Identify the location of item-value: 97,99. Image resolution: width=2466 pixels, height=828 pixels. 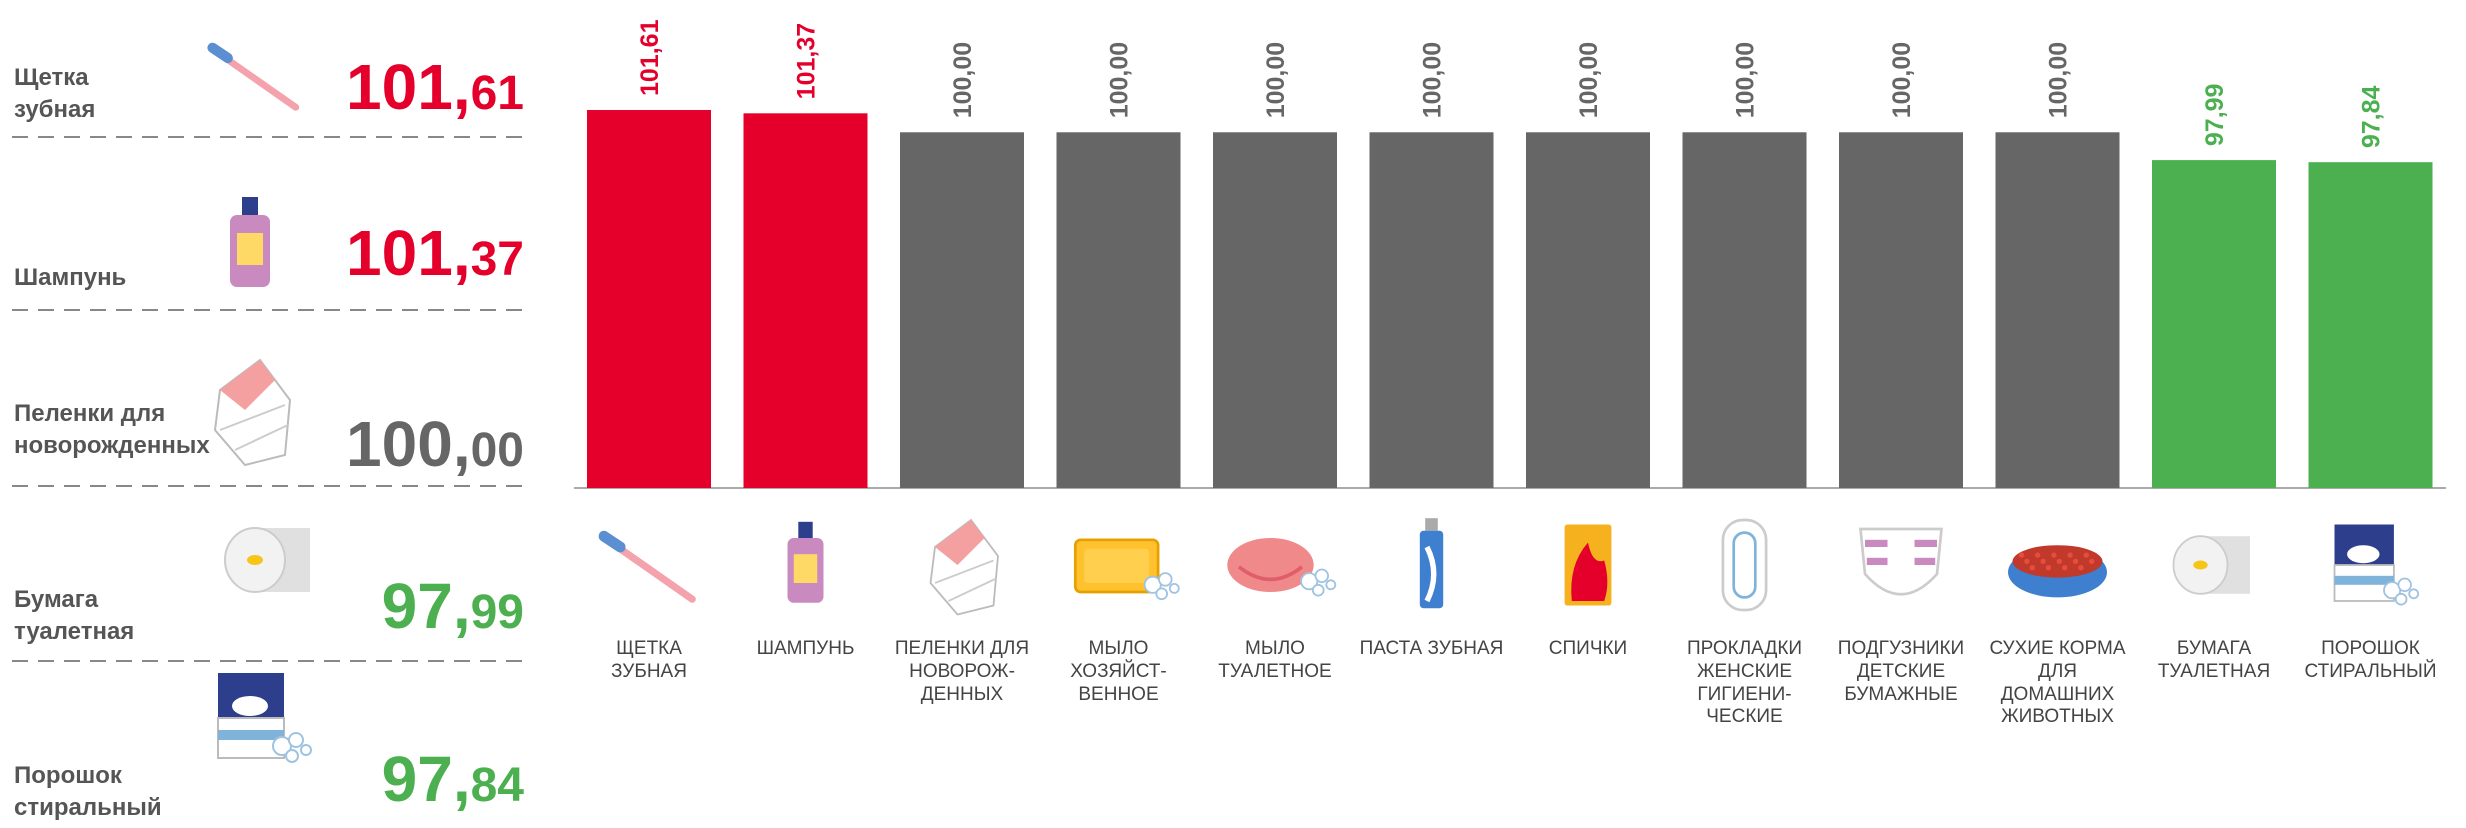
(453, 606).